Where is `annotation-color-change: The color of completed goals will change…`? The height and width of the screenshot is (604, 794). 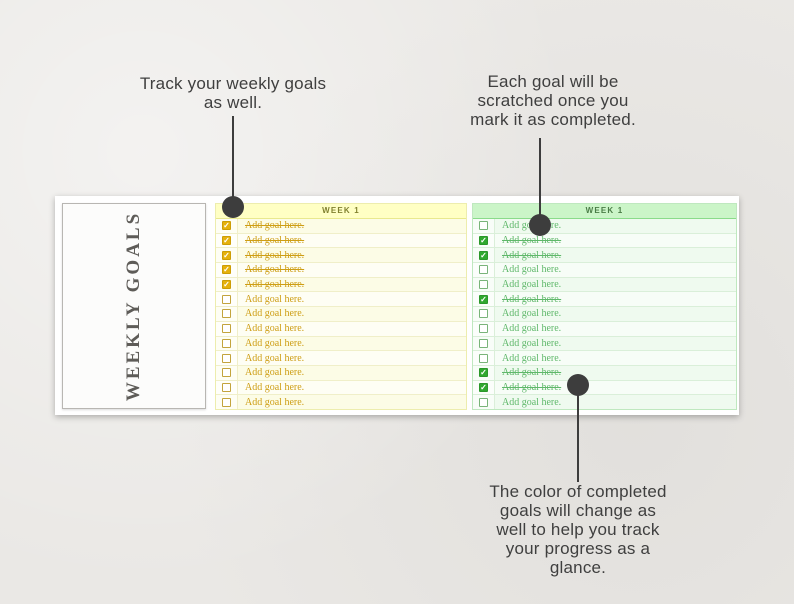 annotation-color-change: The color of completed goals will change… is located at coordinates (578, 529).